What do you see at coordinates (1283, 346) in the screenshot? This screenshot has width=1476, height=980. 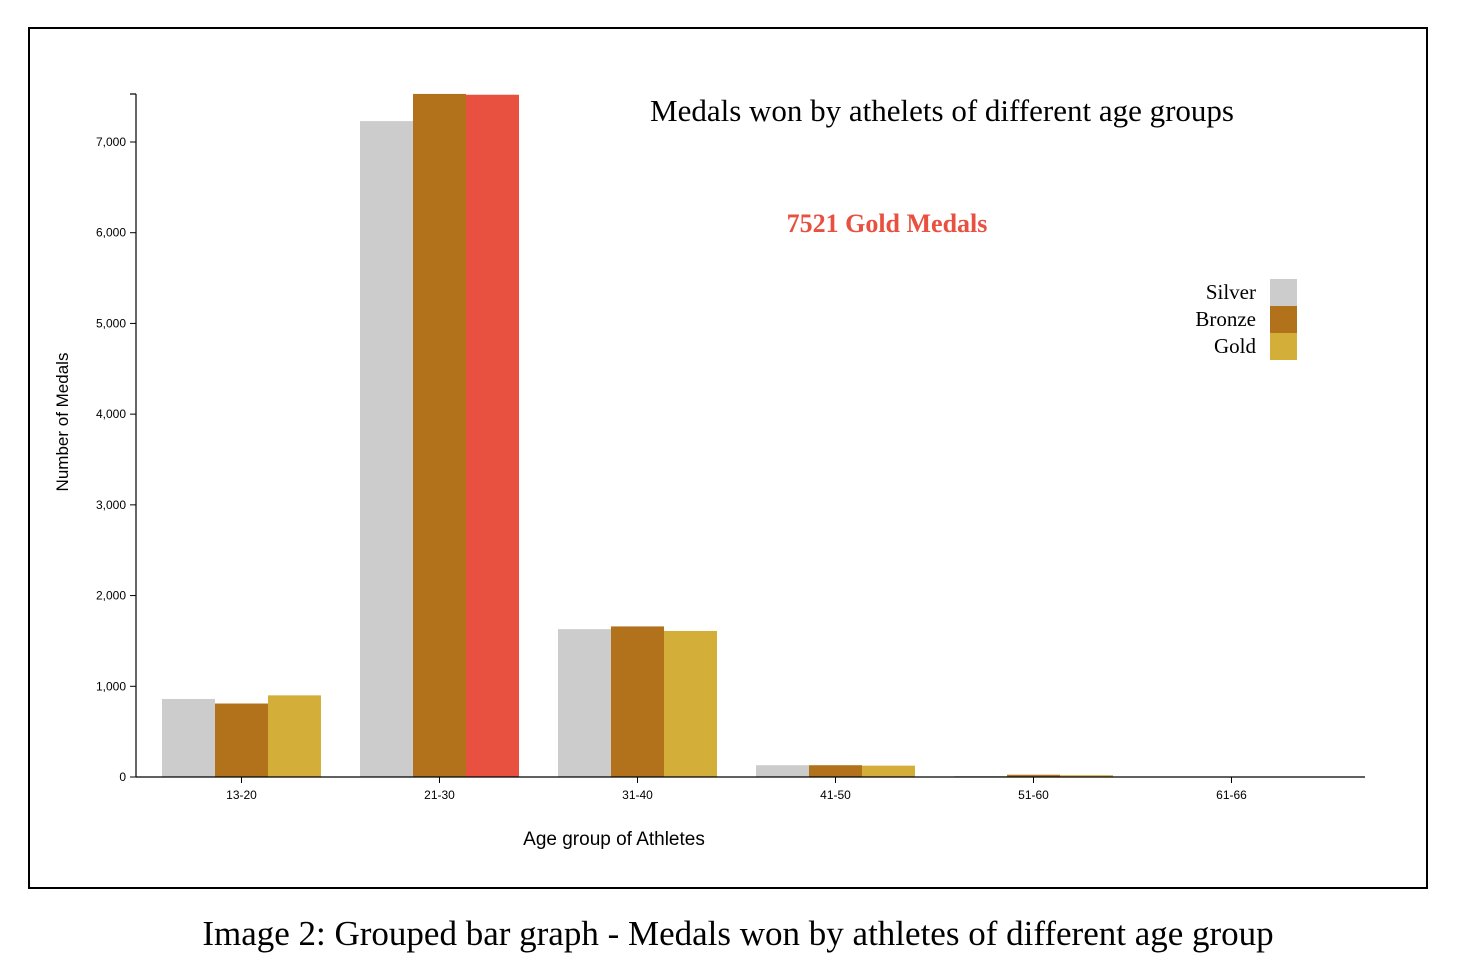 I see `legend-swatch-gold` at bounding box center [1283, 346].